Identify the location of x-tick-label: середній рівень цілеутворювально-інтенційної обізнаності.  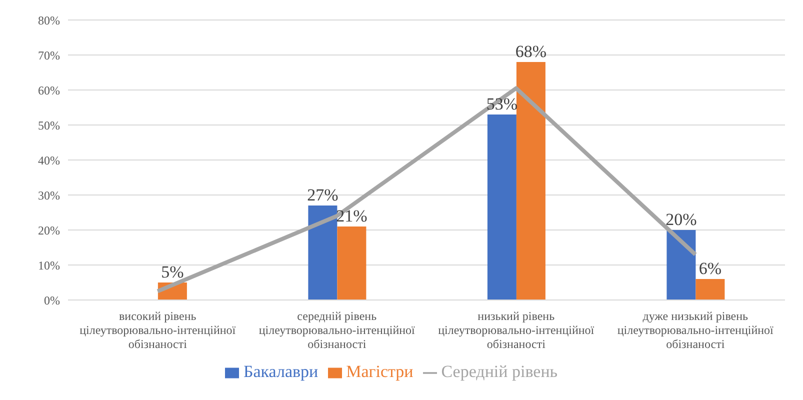
(337, 330).